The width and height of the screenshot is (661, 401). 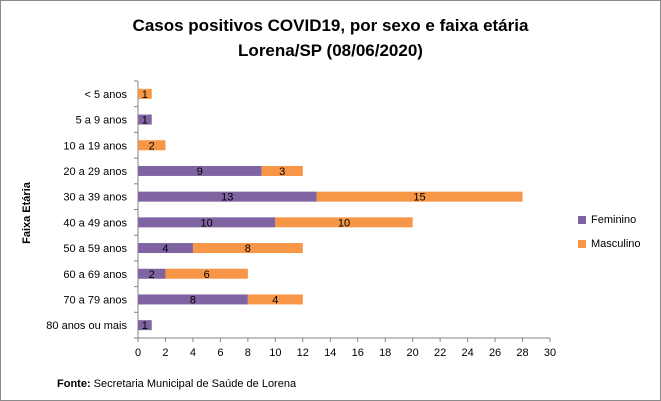 What do you see at coordinates (86, 326) in the screenshot?
I see `y-tick-label: 80 anos ou mais` at bounding box center [86, 326].